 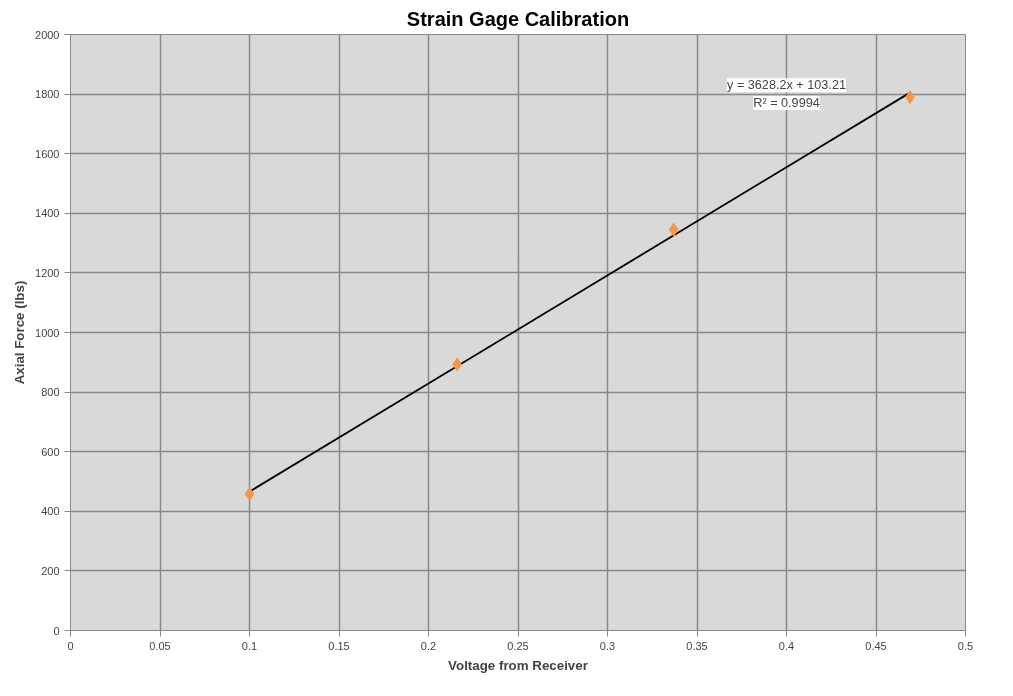 I want to click on x-tick-label: 0.05, so click(x=160, y=645).